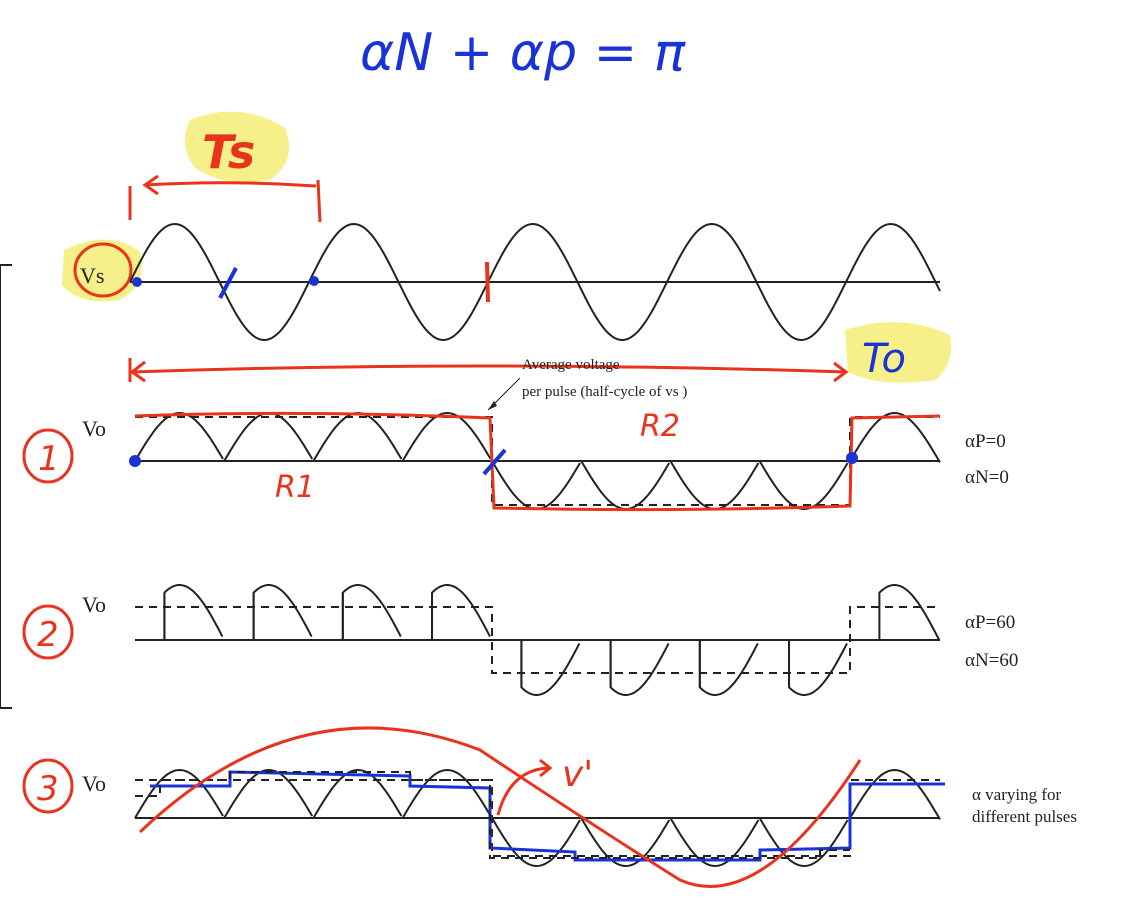 The width and height of the screenshot is (1134, 908). What do you see at coordinates (494, 462) in the screenshot?
I see `transition-tick` at bounding box center [494, 462].